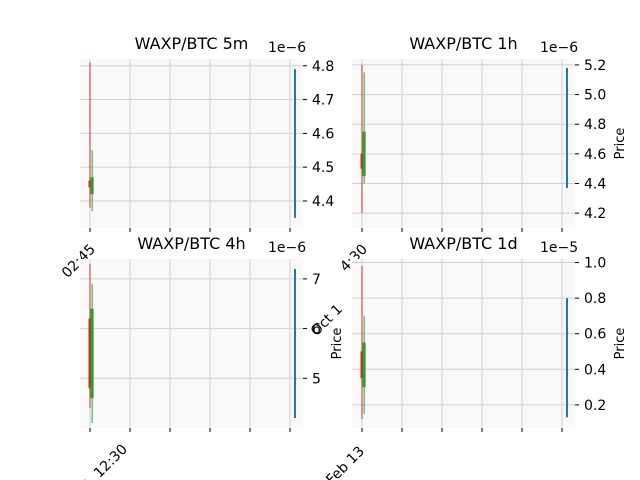  What do you see at coordinates (595, 335) in the screenshot?
I see `y-tick-label: 0.6` at bounding box center [595, 335].